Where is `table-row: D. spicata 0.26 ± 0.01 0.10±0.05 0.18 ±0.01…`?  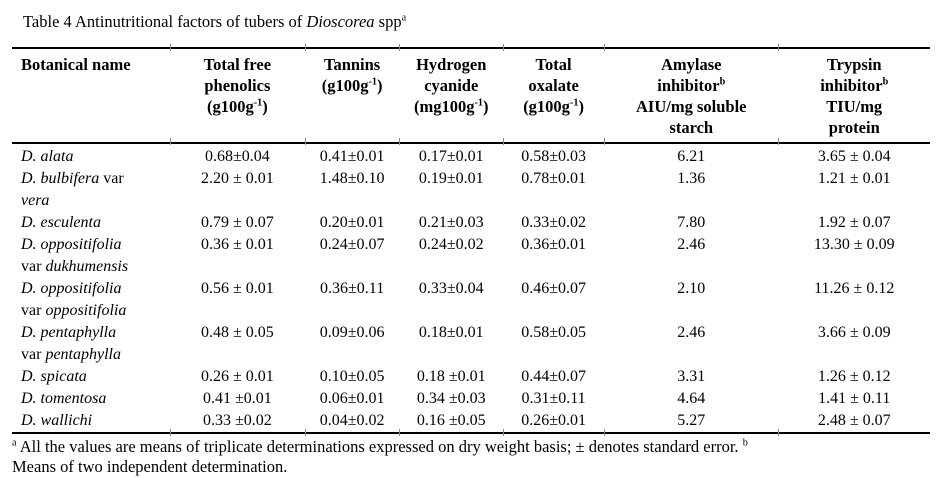 table-row: D. spicata 0.26 ± 0.01 0.10±0.05 0.18 ±0.01… is located at coordinates (471, 377).